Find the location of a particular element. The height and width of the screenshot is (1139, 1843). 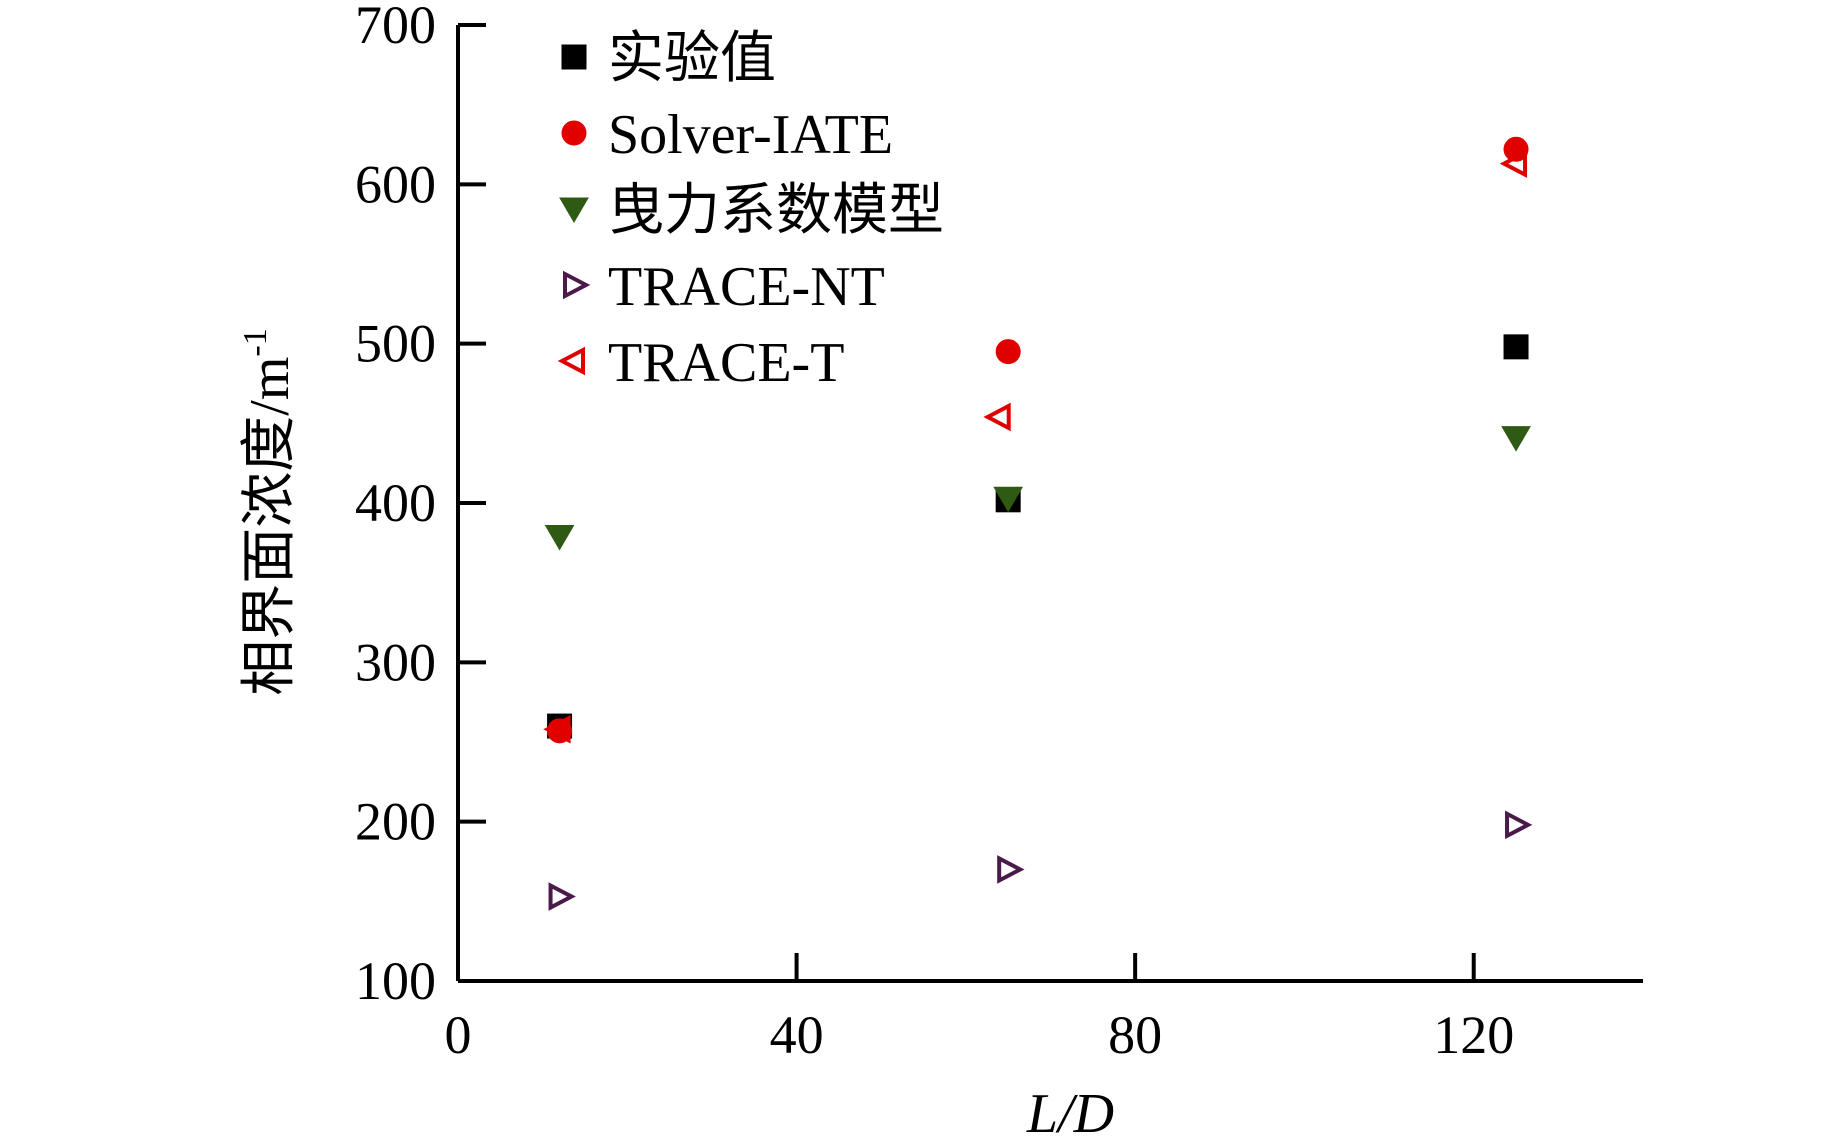

legend-label: TRACE-NT is located at coordinates (746, 287).